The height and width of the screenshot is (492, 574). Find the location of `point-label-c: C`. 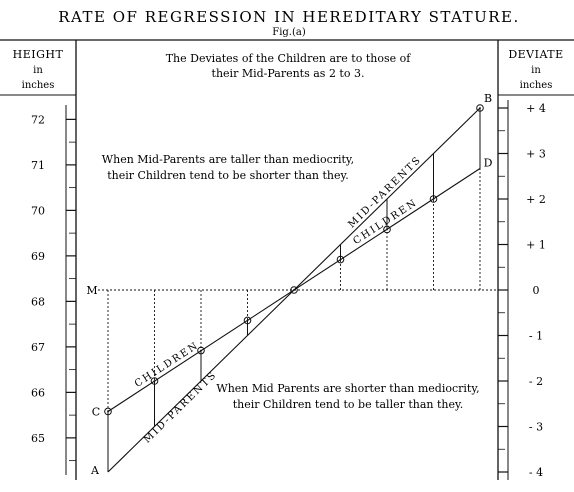

point-label-c: C is located at coordinates (96, 411).